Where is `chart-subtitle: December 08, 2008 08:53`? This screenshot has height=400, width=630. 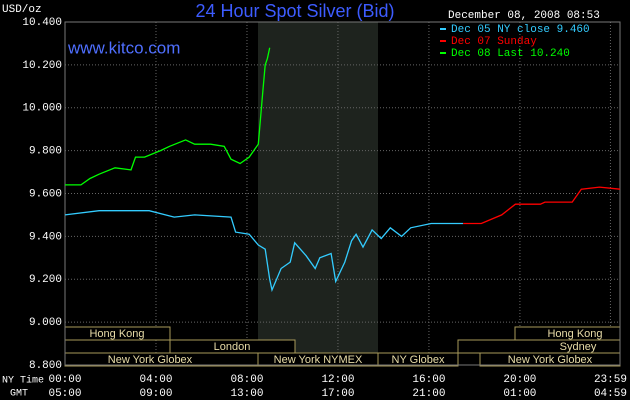
chart-subtitle: December 08, 2008 08:53 is located at coordinates (524, 16).